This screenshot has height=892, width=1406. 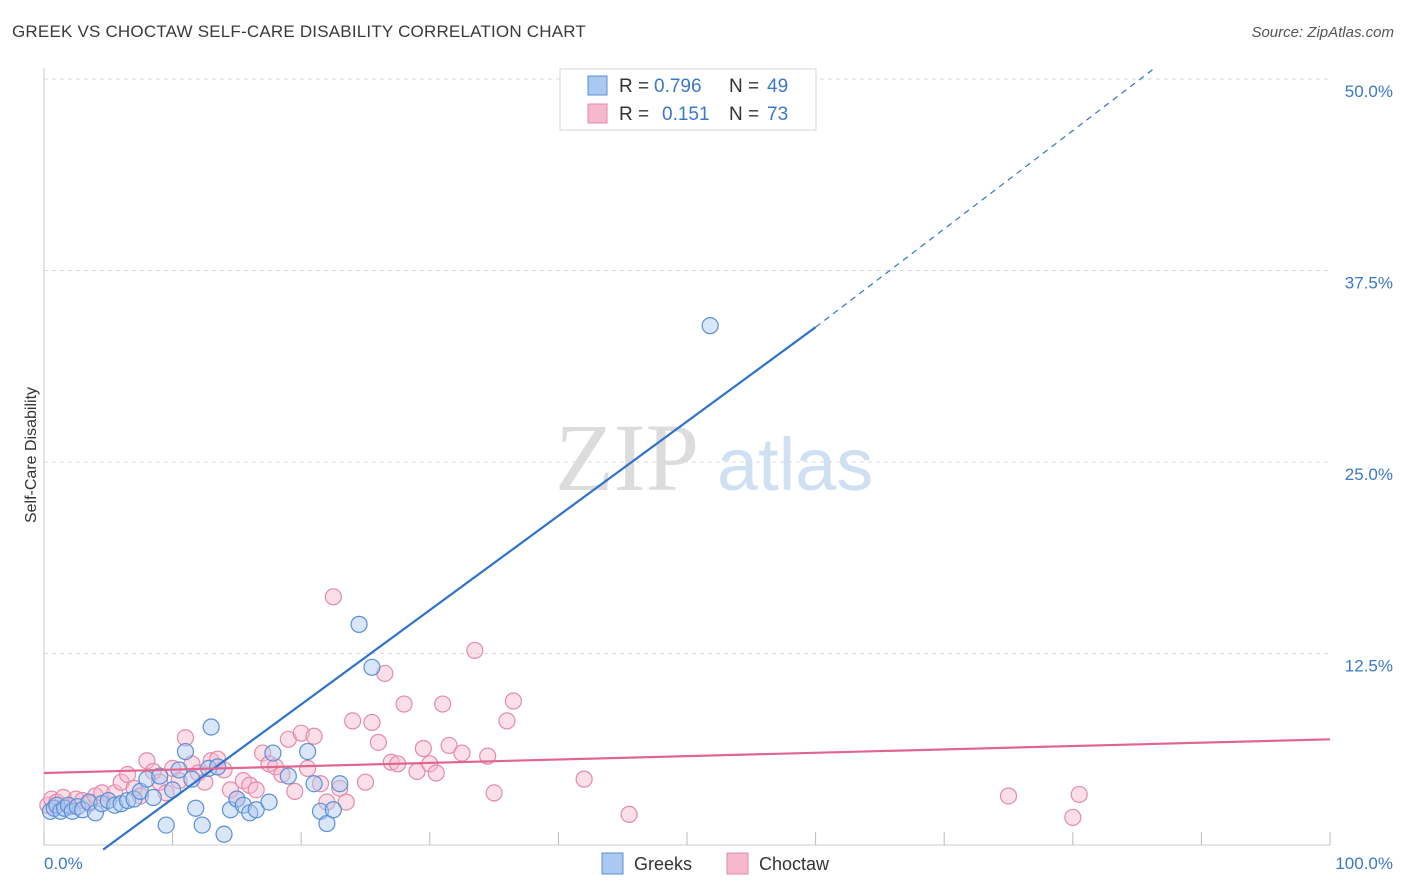 I want to click on y-axis-label: Self-Care Disability, so click(x=31, y=455).